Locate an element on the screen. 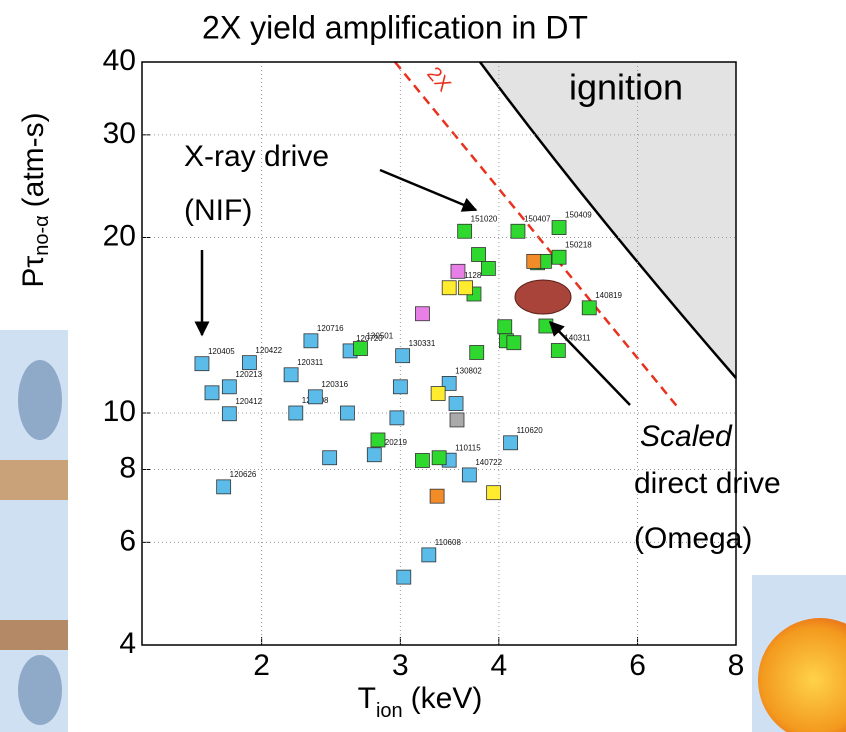 Image resolution: width=846 pixels, height=732 pixels. point-label: 120311 is located at coordinates (310, 362).